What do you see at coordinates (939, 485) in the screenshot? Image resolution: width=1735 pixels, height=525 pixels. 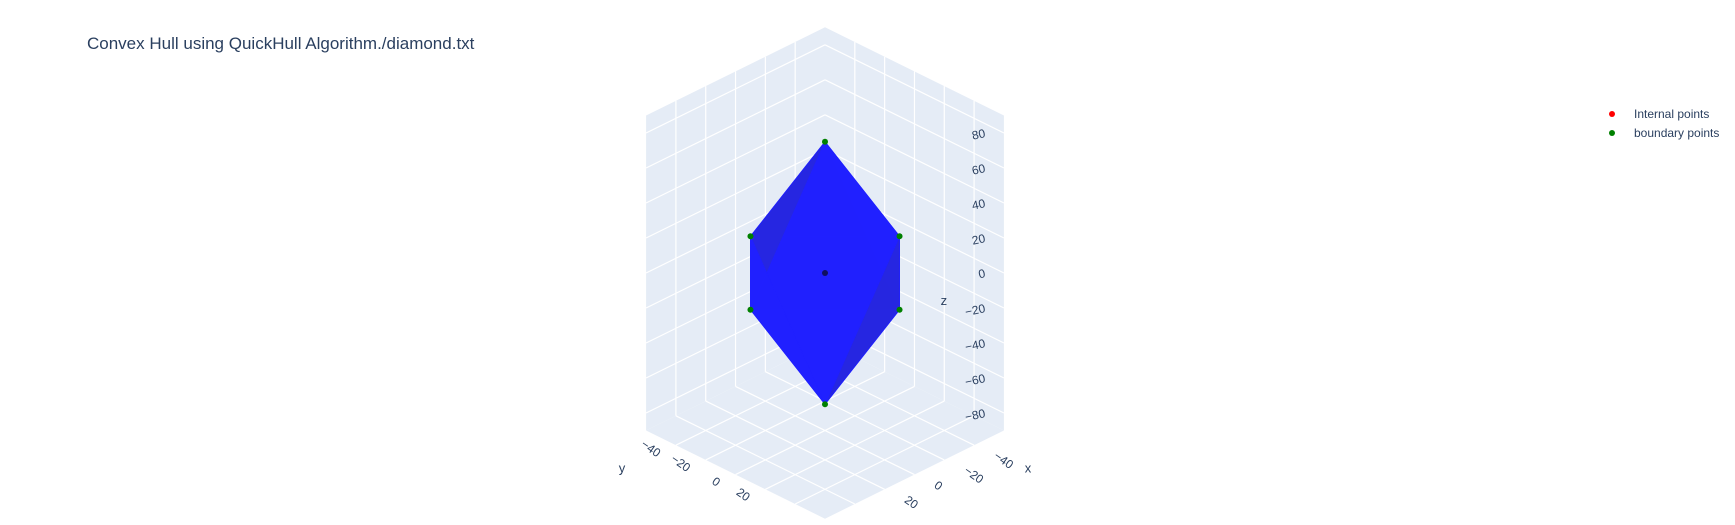 I see `x-tick-label: 0` at bounding box center [939, 485].